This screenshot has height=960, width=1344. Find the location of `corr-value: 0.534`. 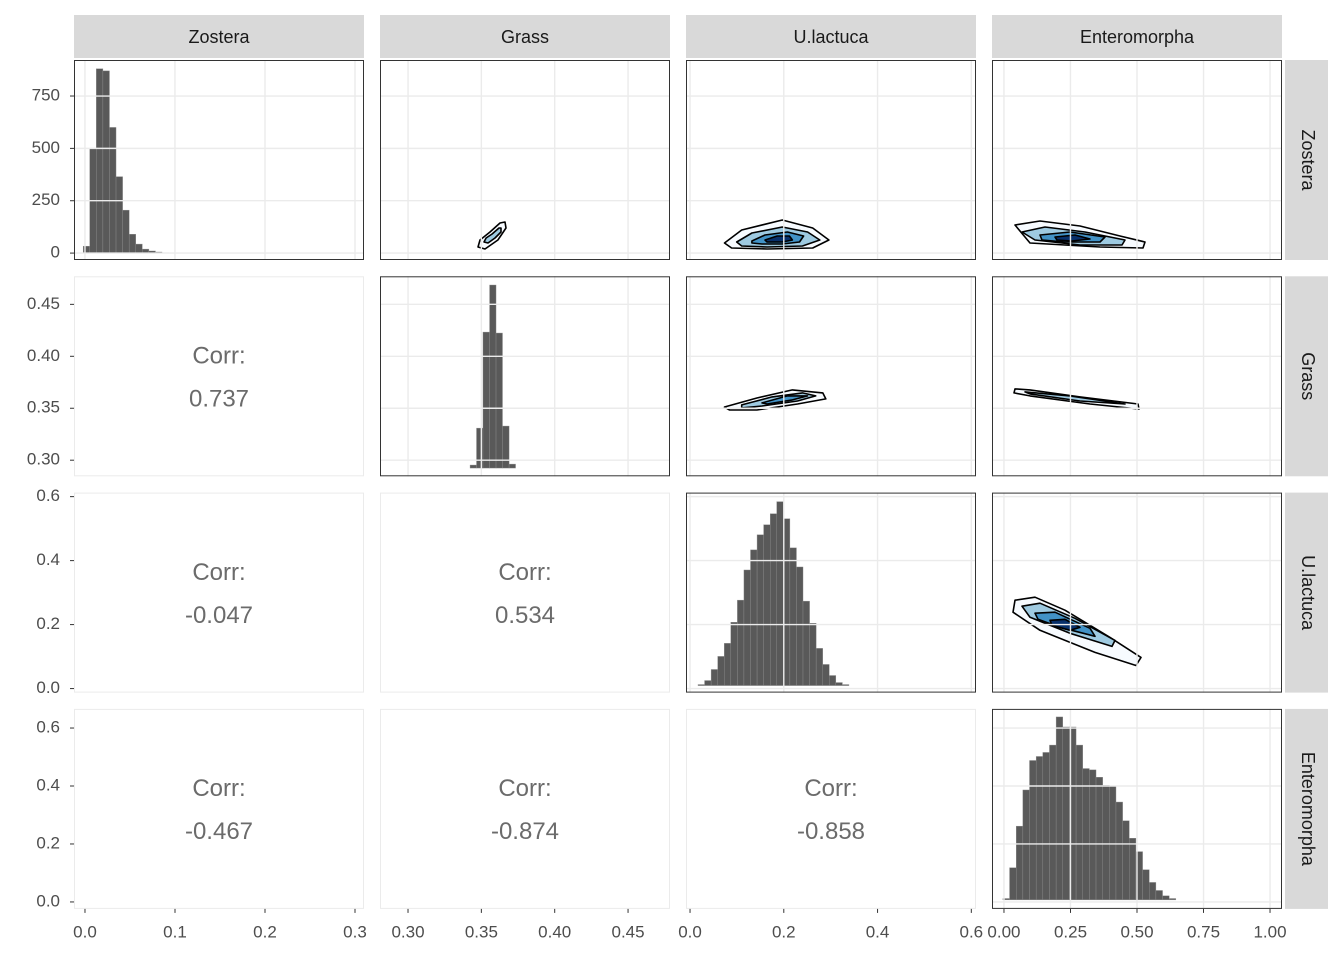

corr-value: 0.534 is located at coordinates (525, 615).